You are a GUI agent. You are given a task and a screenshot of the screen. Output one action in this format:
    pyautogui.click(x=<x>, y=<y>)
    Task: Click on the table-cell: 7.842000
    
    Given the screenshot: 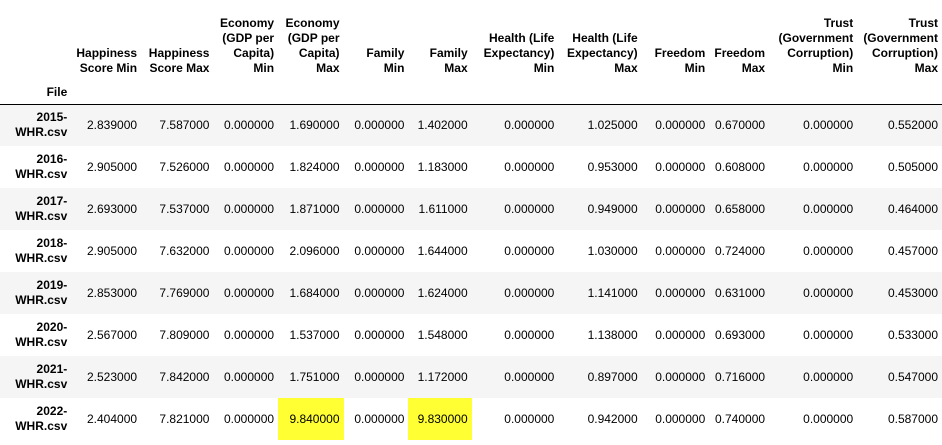 What is the action you would take?
    pyautogui.click(x=184, y=377)
    